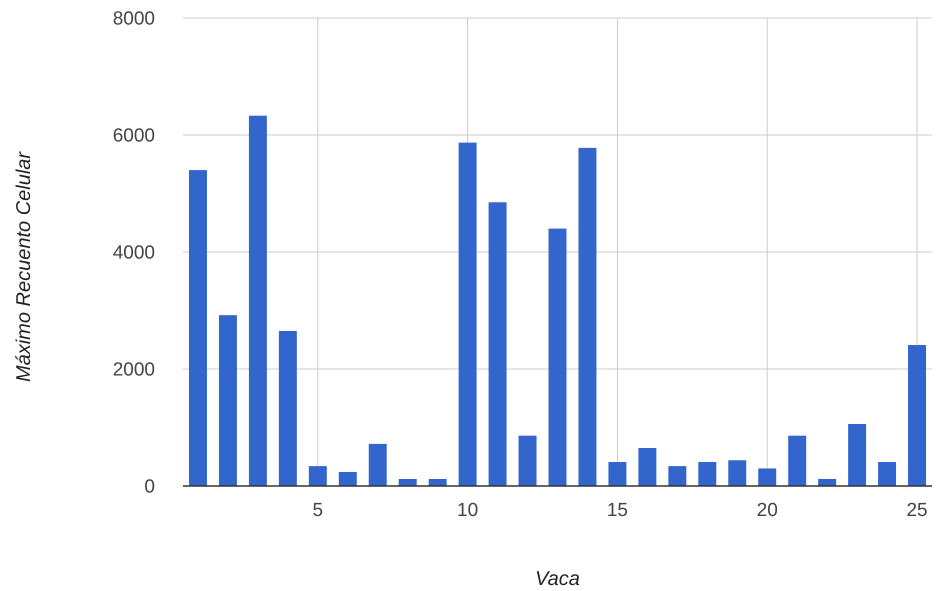 This screenshot has width=941, height=591. What do you see at coordinates (149, 487) in the screenshot?
I see `y-tick-label: 0` at bounding box center [149, 487].